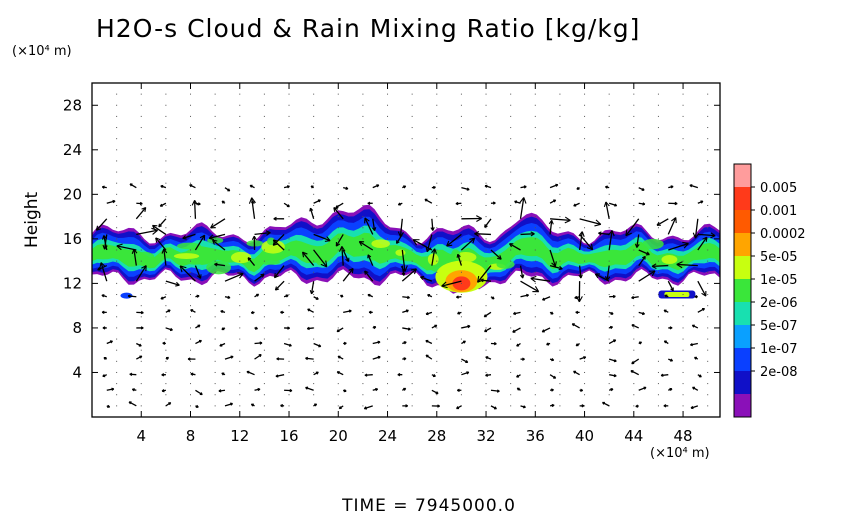 The height and width of the screenshot is (519, 854). Describe the element at coordinates (72, 239) in the screenshot. I see `y-tick-label: 16` at that location.